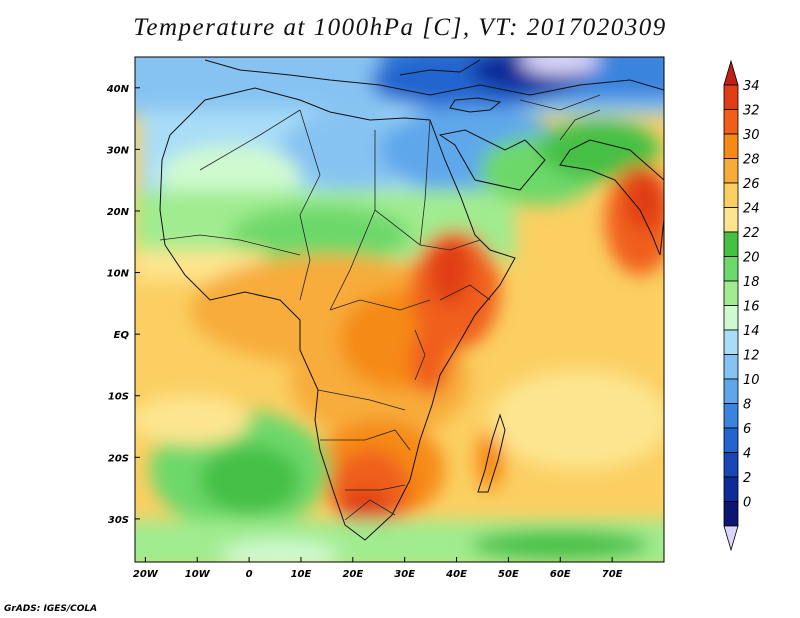 This screenshot has height=618, width=800. I want to click on colorbar-label: 22, so click(751, 233).